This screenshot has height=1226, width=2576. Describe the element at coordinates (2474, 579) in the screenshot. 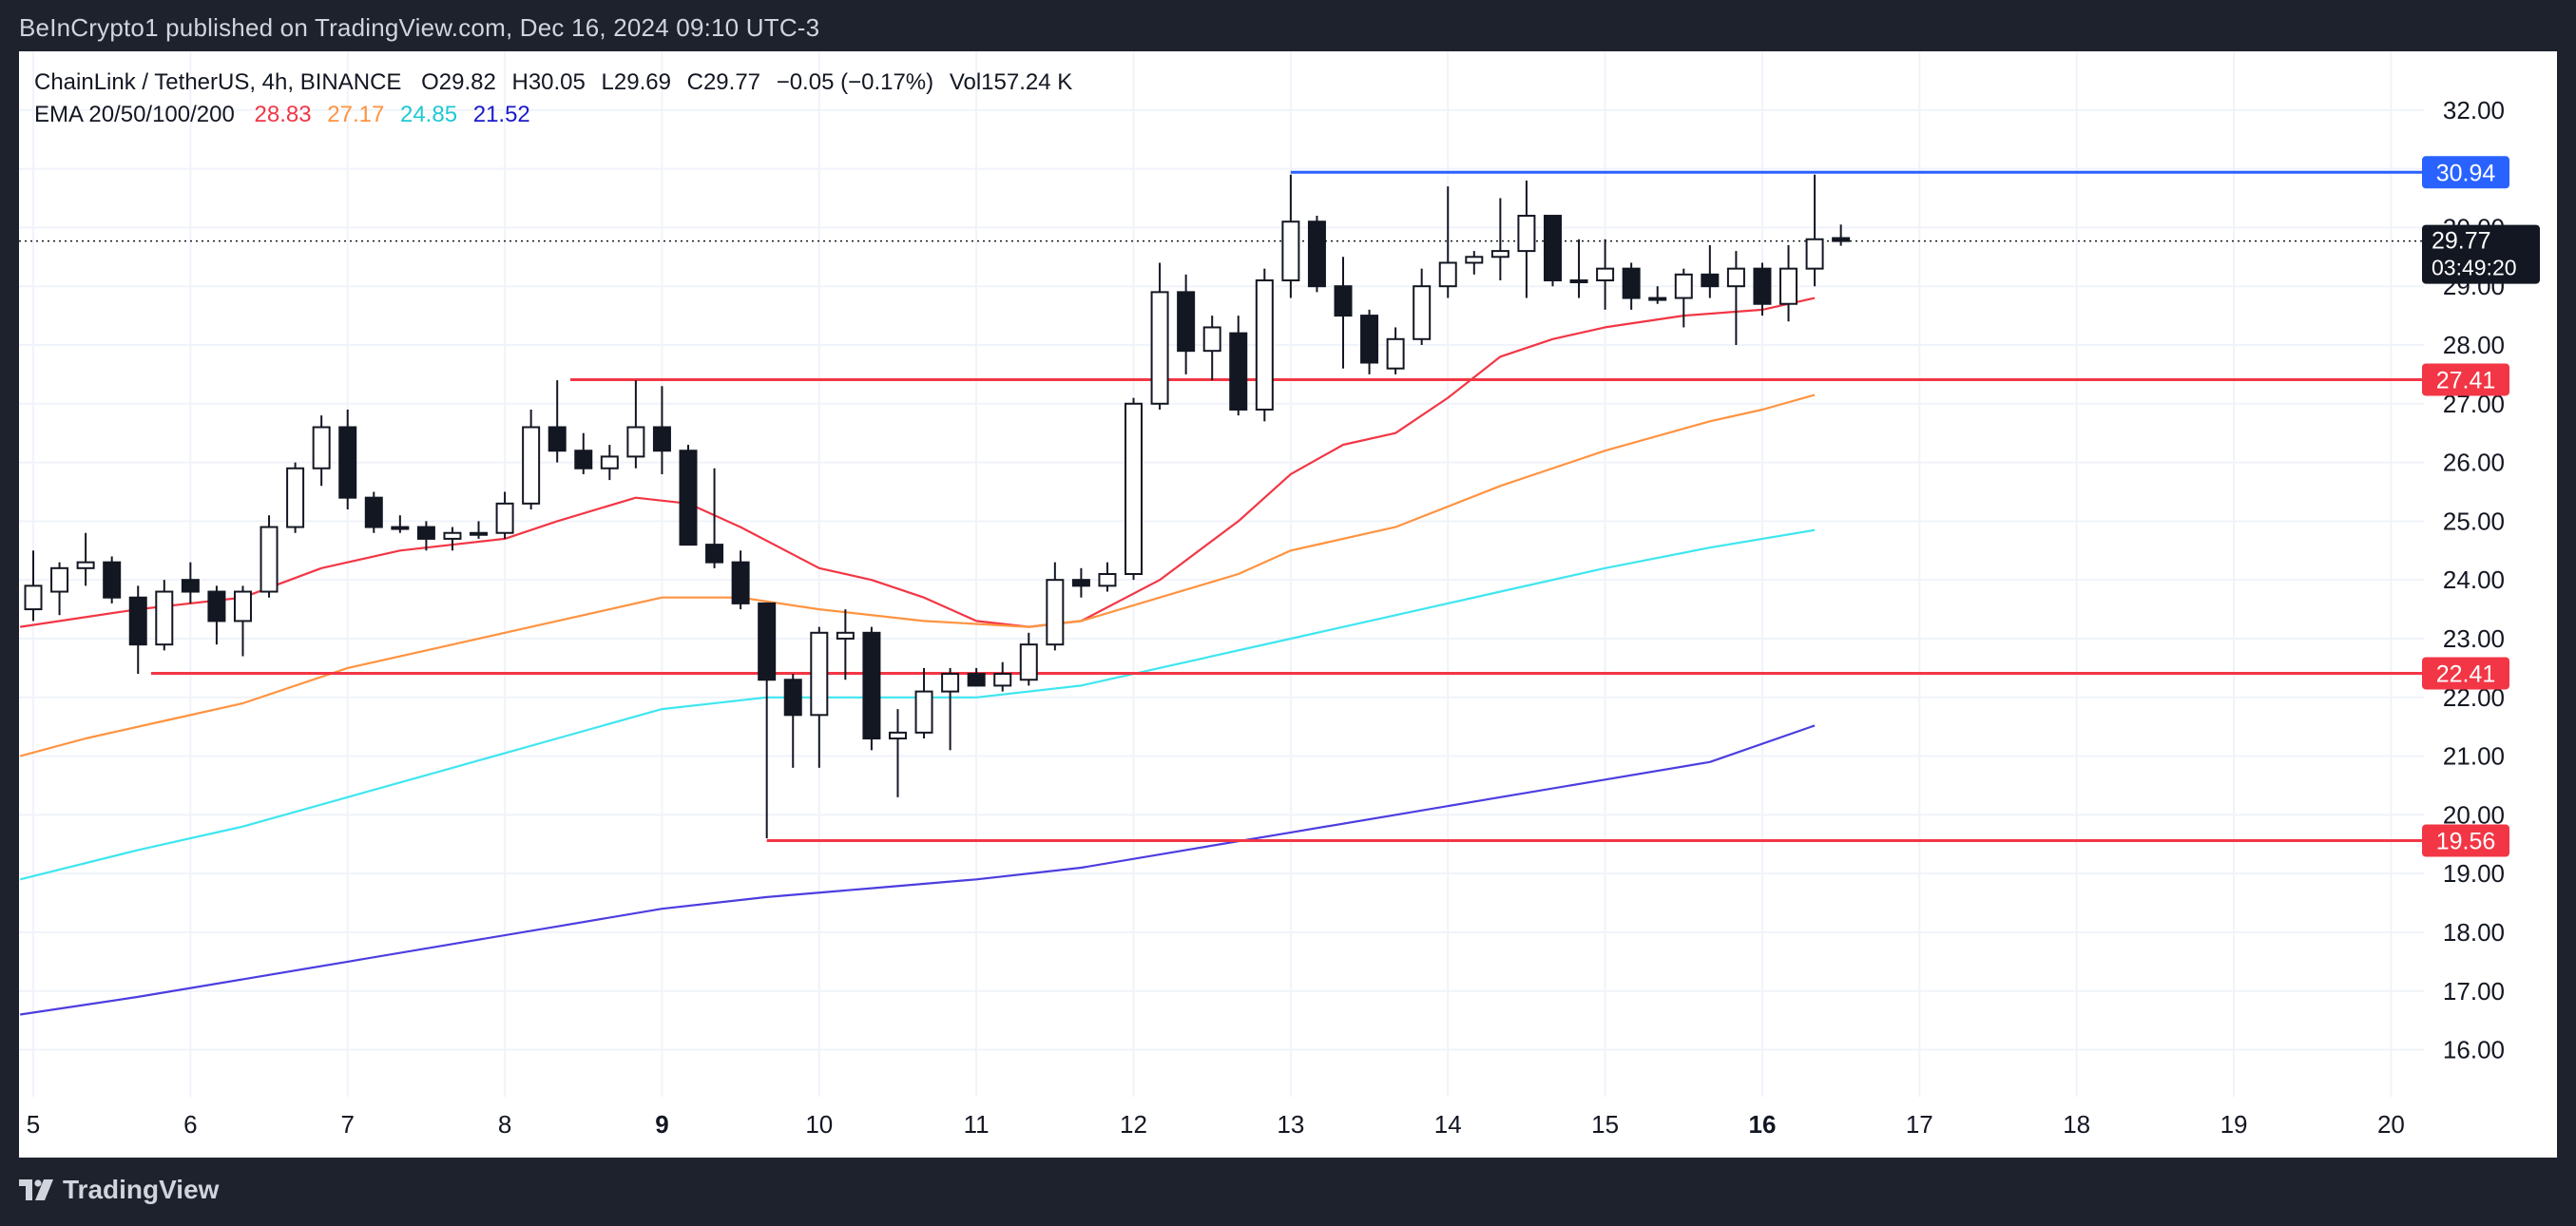

I see `y-tick-label: 24.00` at that location.